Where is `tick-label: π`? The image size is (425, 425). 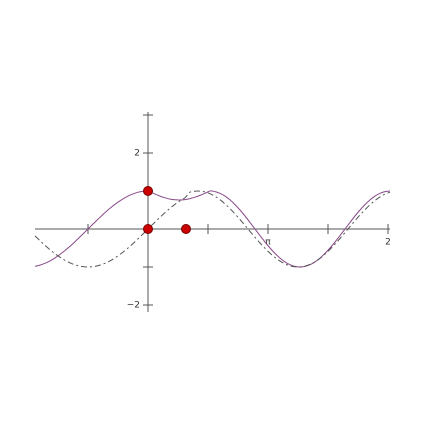 tick-label: π is located at coordinates (268, 243).